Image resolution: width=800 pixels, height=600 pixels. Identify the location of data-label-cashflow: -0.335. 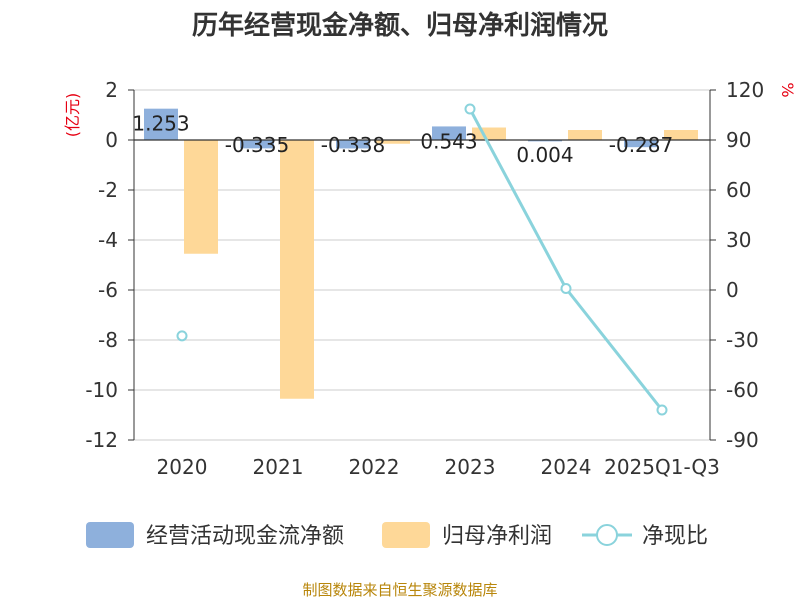
(257, 145).